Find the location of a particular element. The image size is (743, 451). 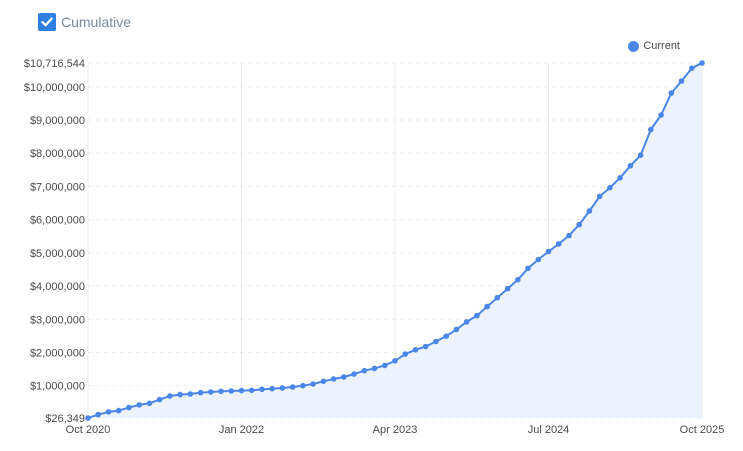

y-tick-label: $4,000,000 is located at coordinates (57, 287).